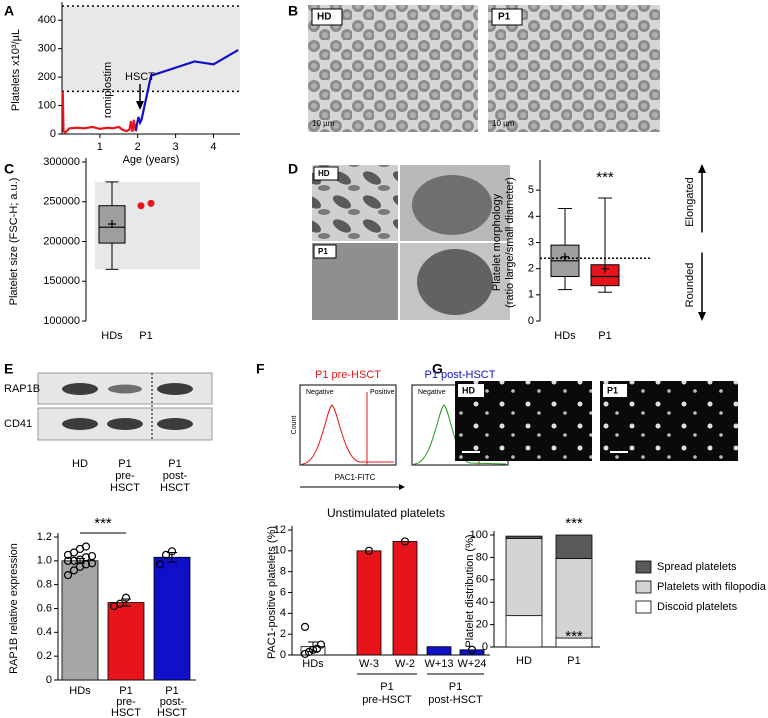  What do you see at coordinates (140, 77) in the screenshot?
I see `annotation: HSCT` at bounding box center [140, 77].